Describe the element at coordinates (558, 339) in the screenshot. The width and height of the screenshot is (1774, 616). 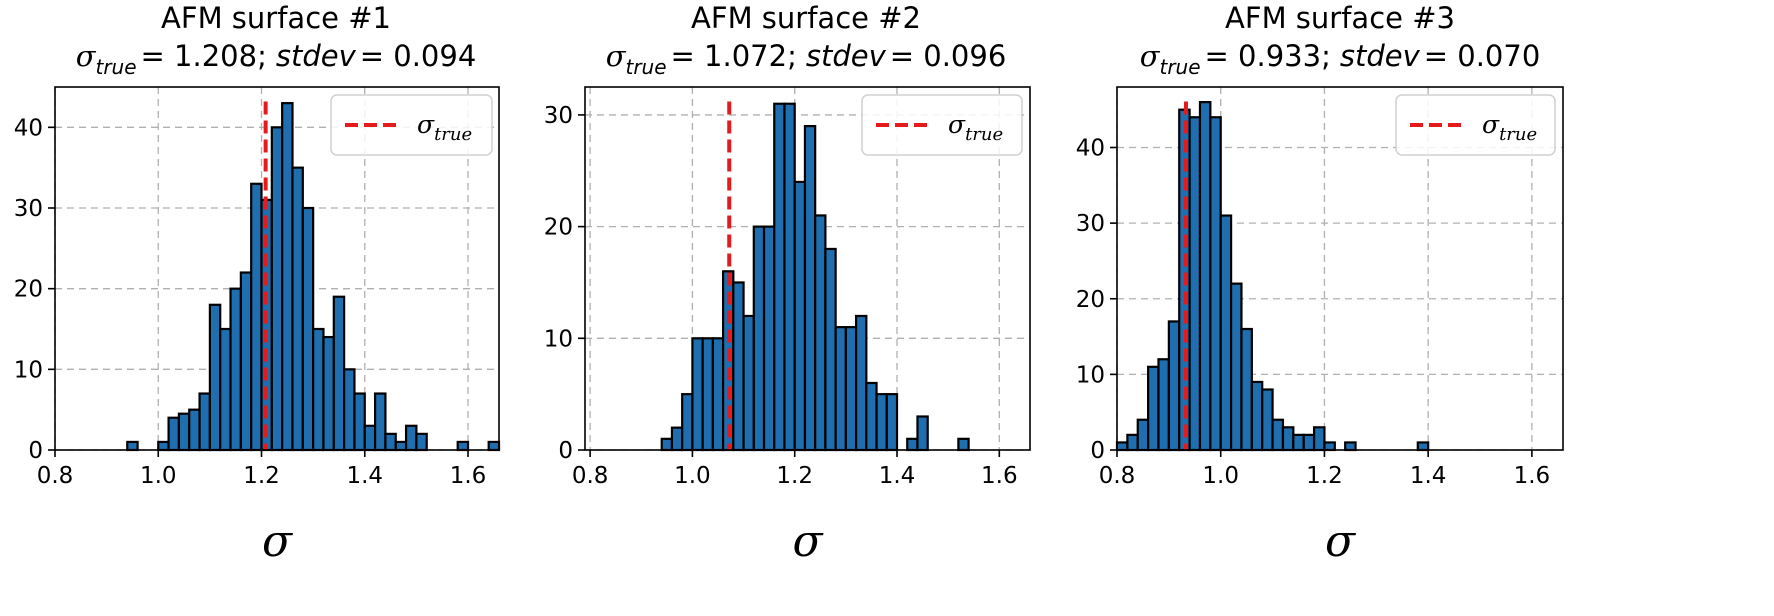
I see `y-tick-label: 10` at that location.